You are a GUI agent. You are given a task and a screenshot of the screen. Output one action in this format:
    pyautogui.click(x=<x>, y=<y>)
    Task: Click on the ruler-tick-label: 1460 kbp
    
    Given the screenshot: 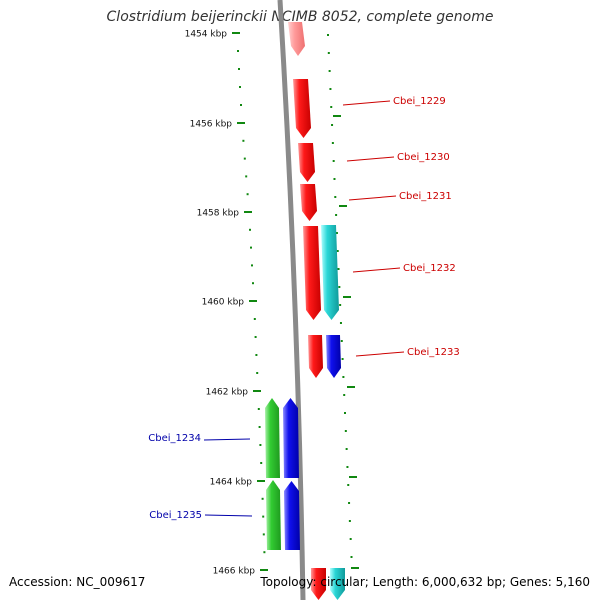 What is the action you would take?
    pyautogui.click(x=223, y=303)
    